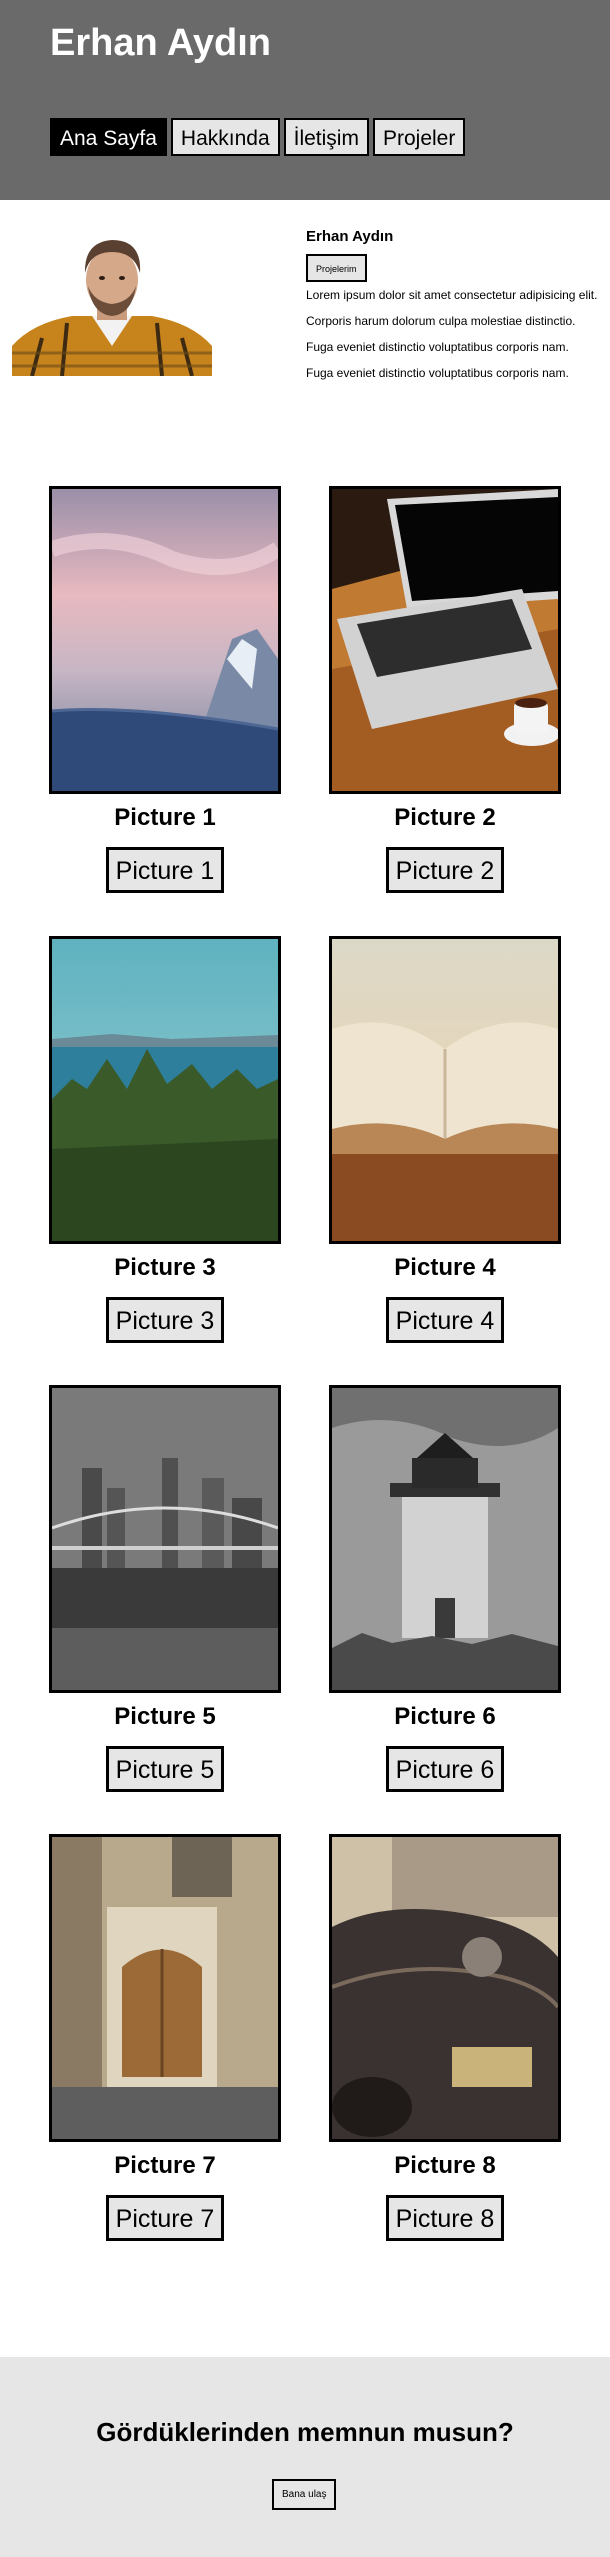  I want to click on picture-button: Picture 1, so click(165, 870).